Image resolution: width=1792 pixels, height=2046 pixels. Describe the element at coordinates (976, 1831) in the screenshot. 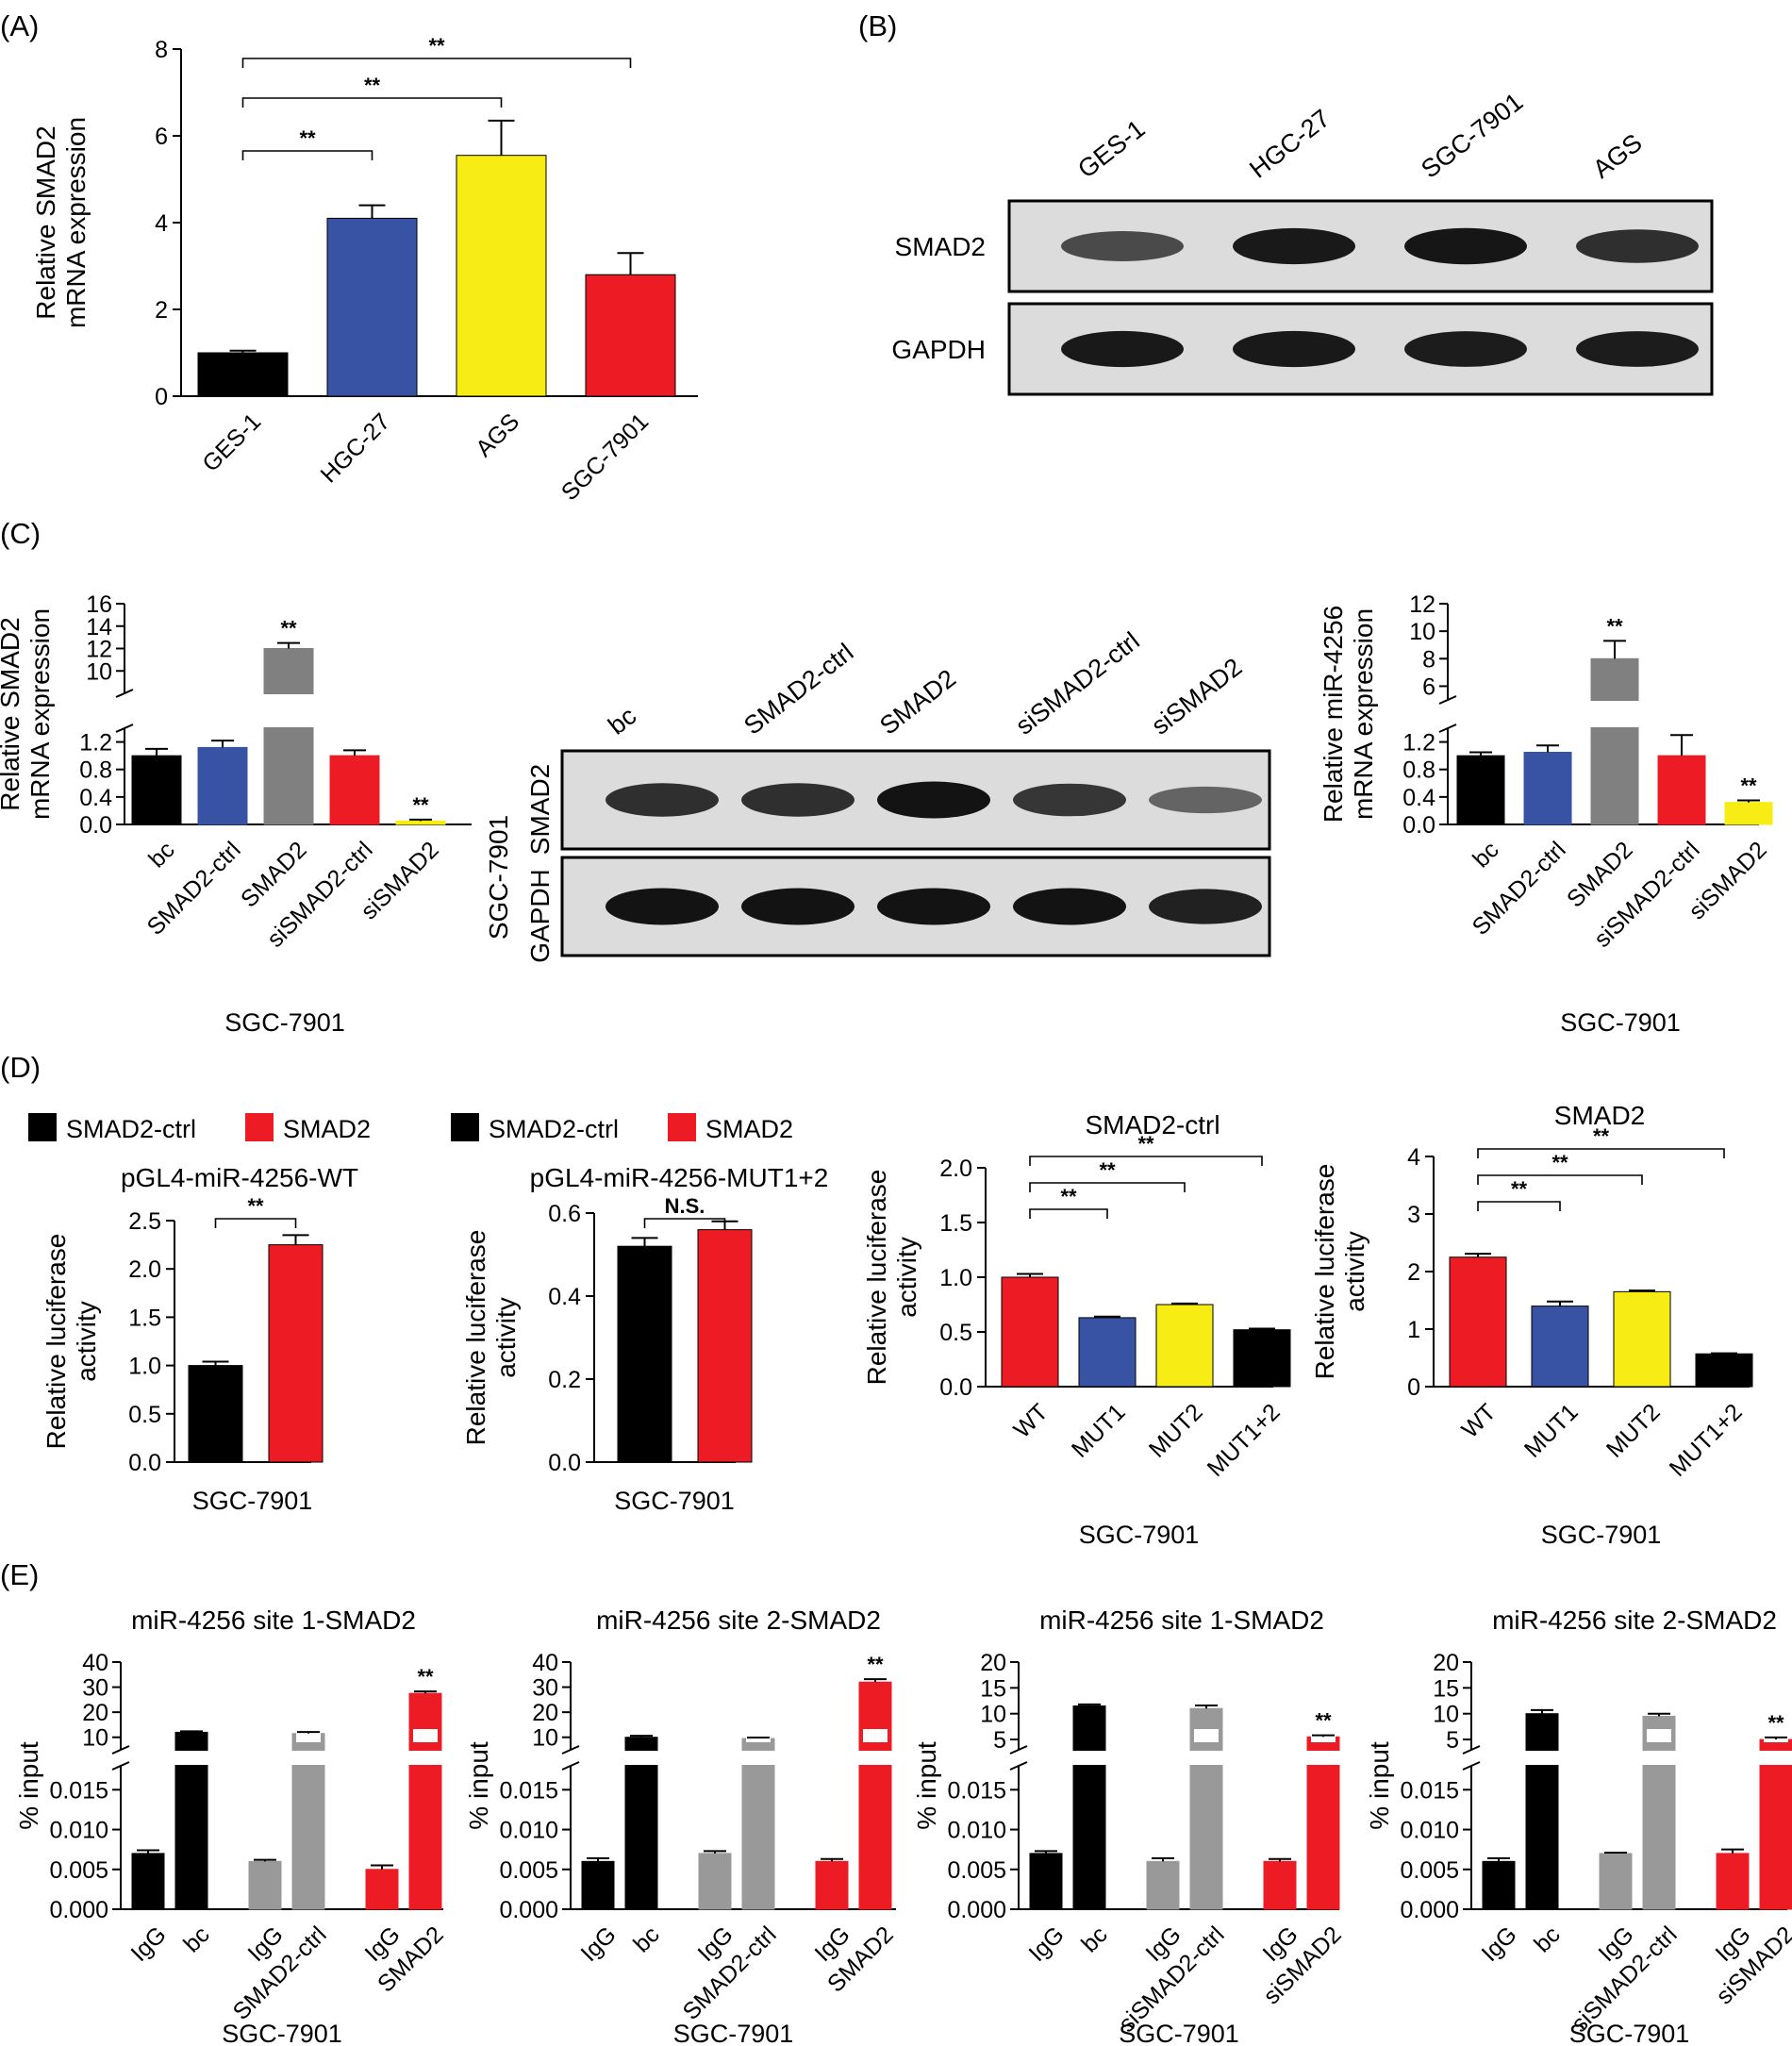

I see `y-tick-label: 0.010` at that location.